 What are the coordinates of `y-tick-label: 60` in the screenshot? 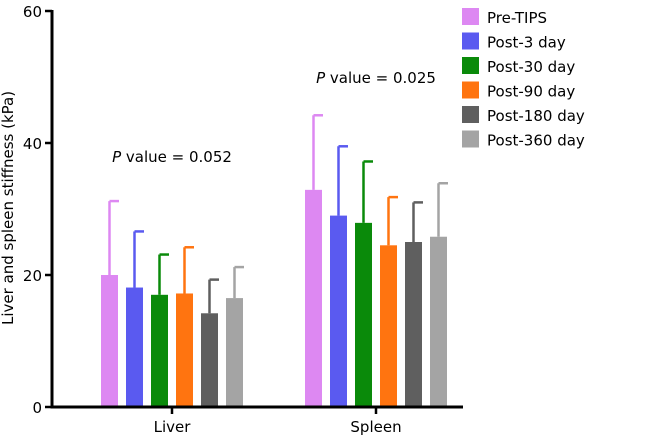 It's located at (32, 12).